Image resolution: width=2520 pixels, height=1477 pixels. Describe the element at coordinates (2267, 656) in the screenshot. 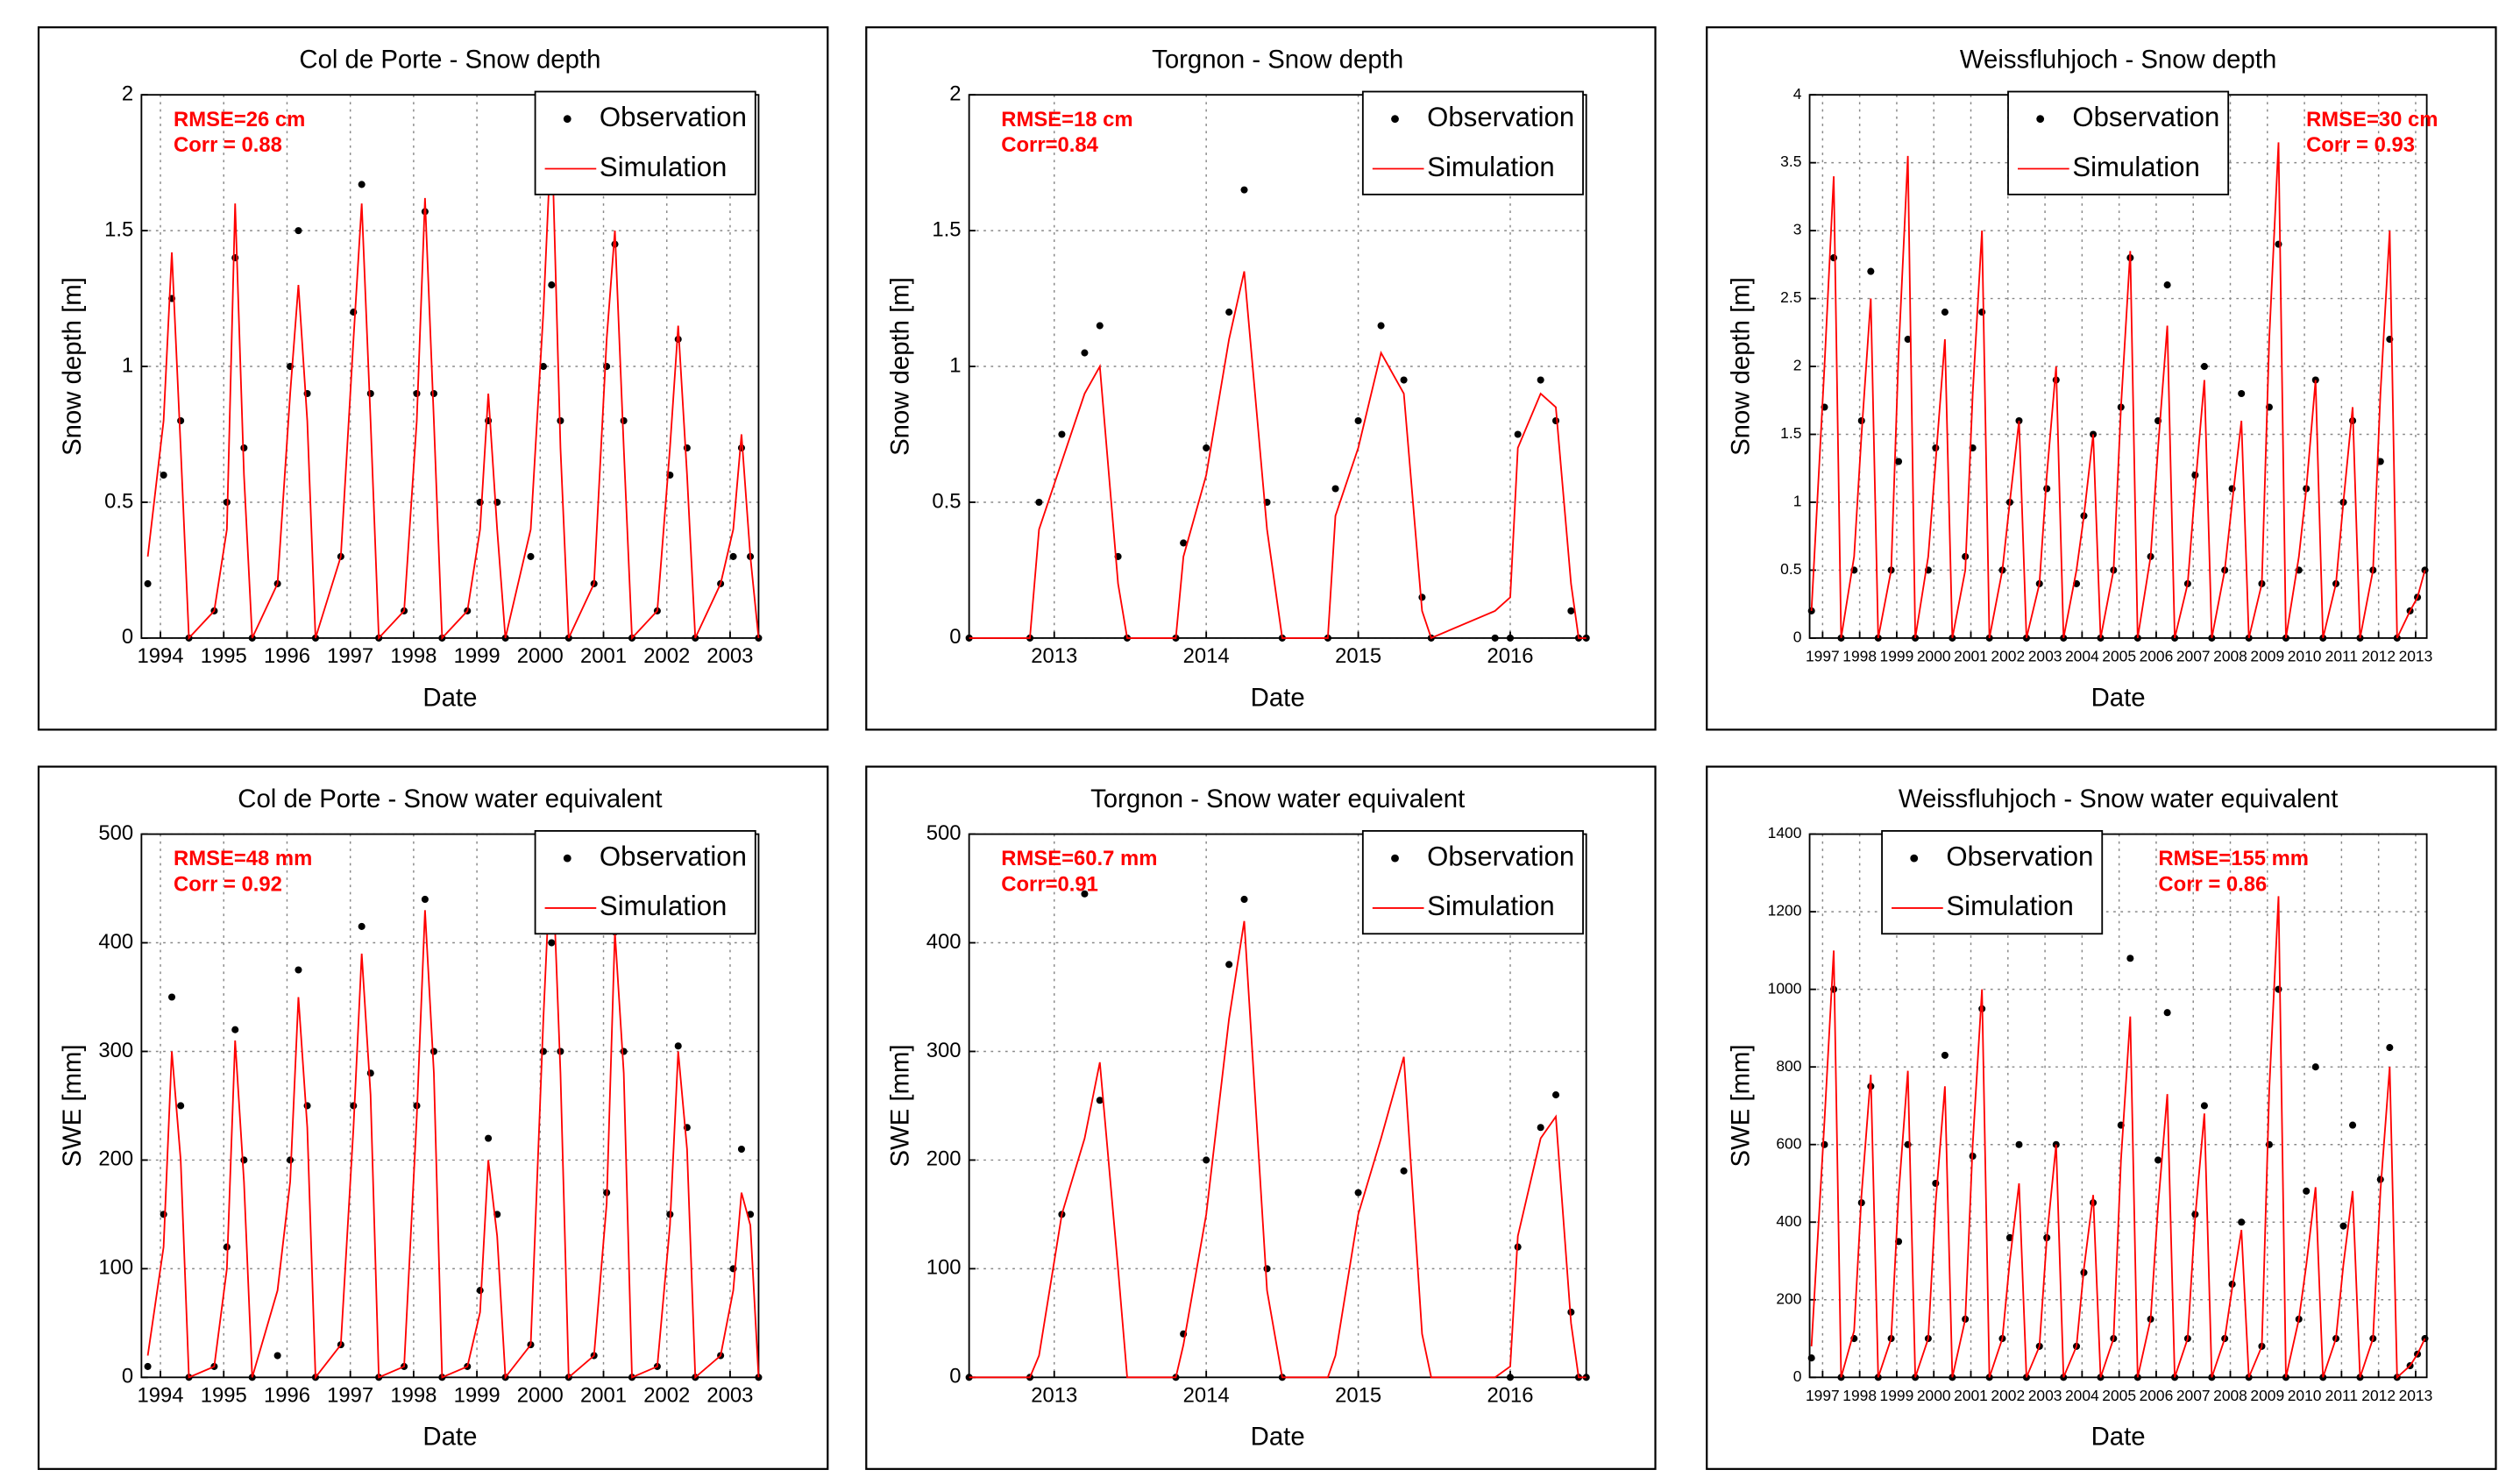

I see `x-tick-label: 2009` at that location.